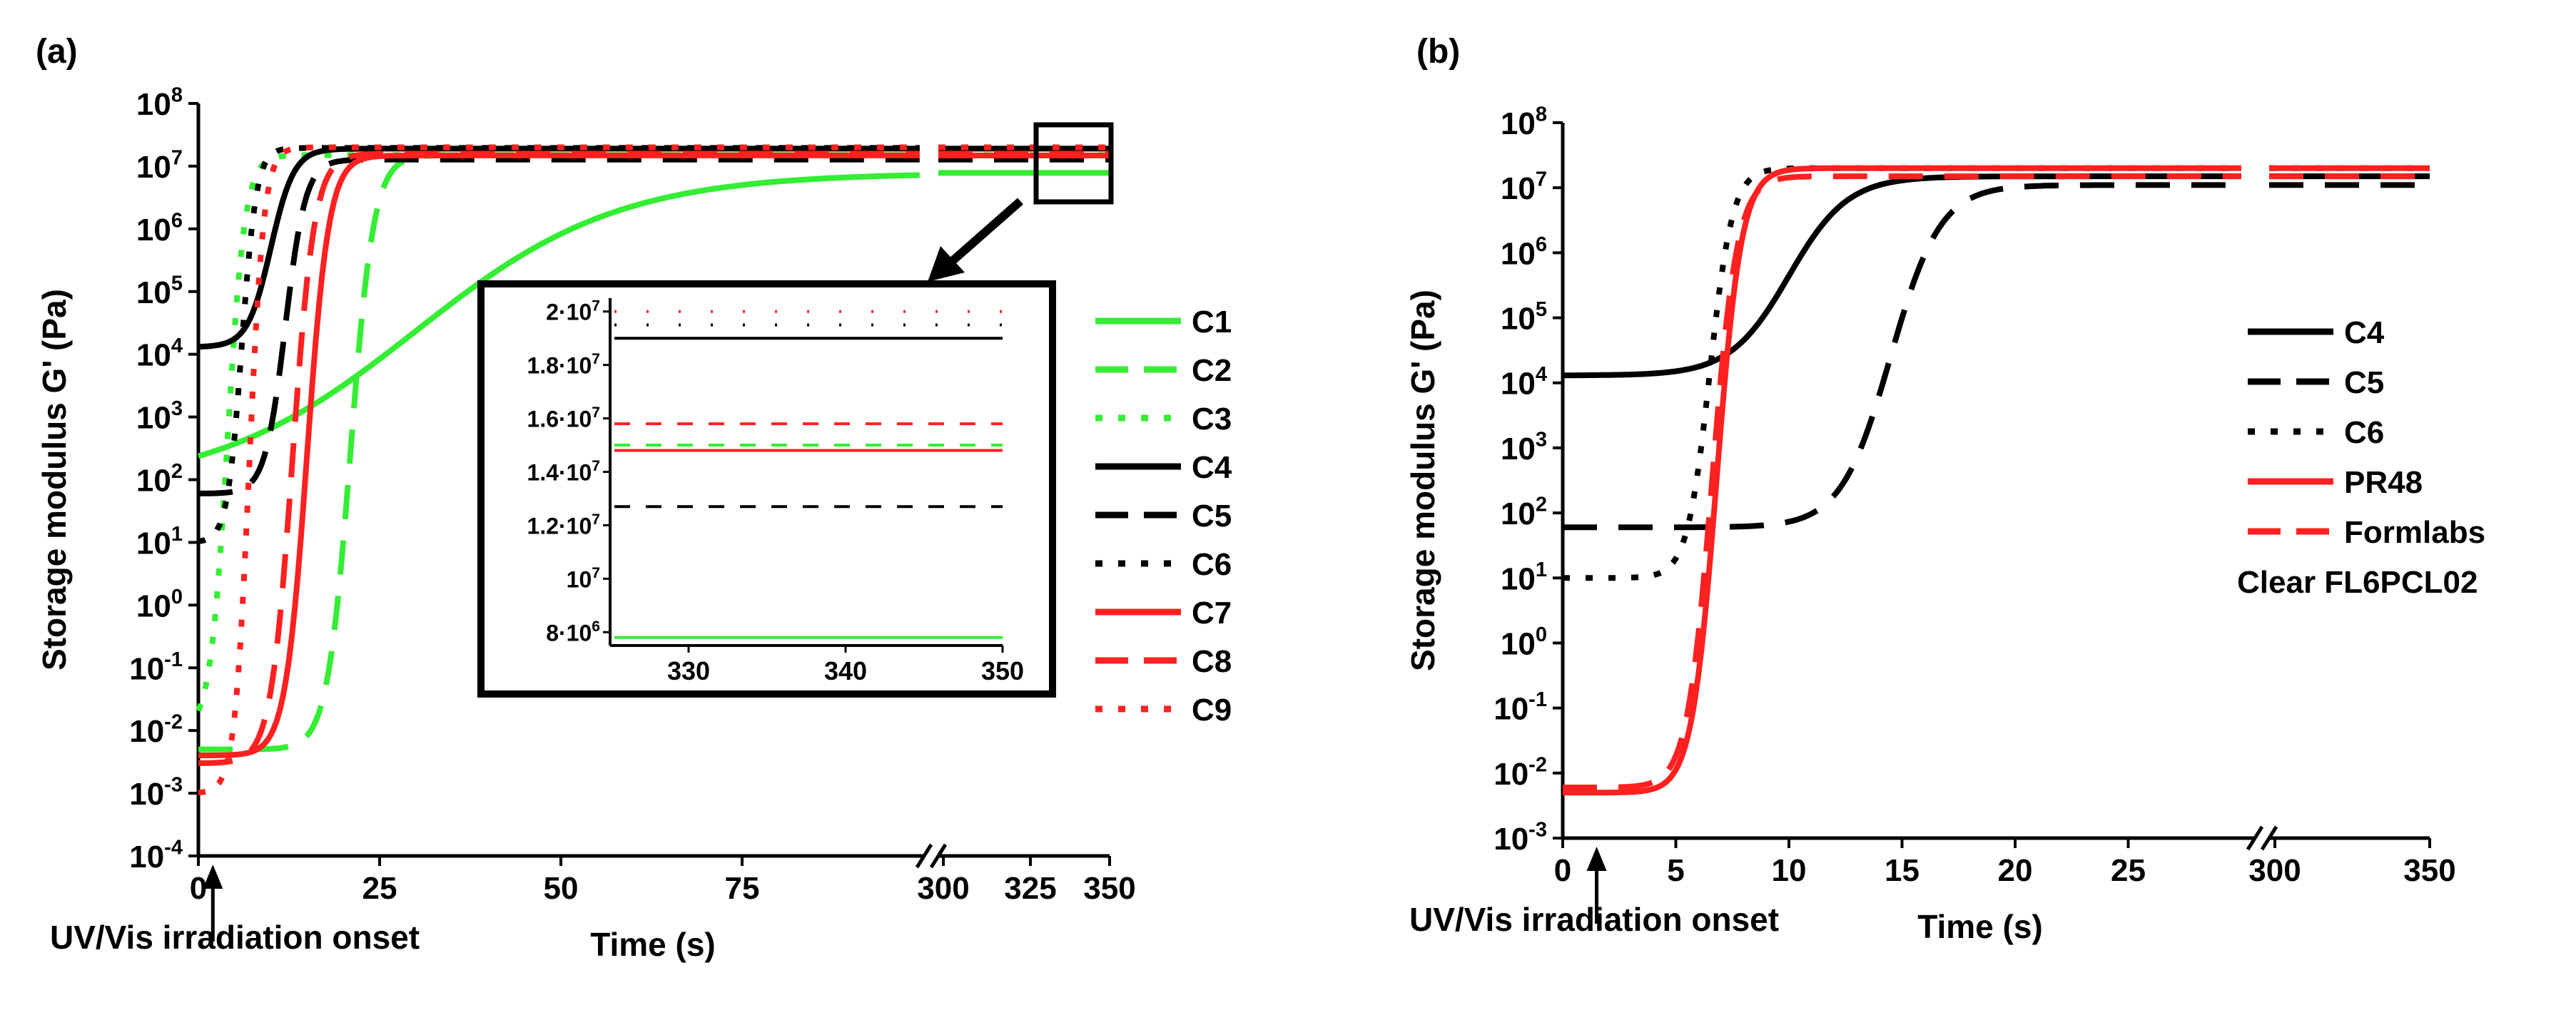 This screenshot has height=1015, width=2576. Describe the element at coordinates (563, 525) in the screenshot. I see `inset-y-tick-label: 1.2·10⁷` at that location.